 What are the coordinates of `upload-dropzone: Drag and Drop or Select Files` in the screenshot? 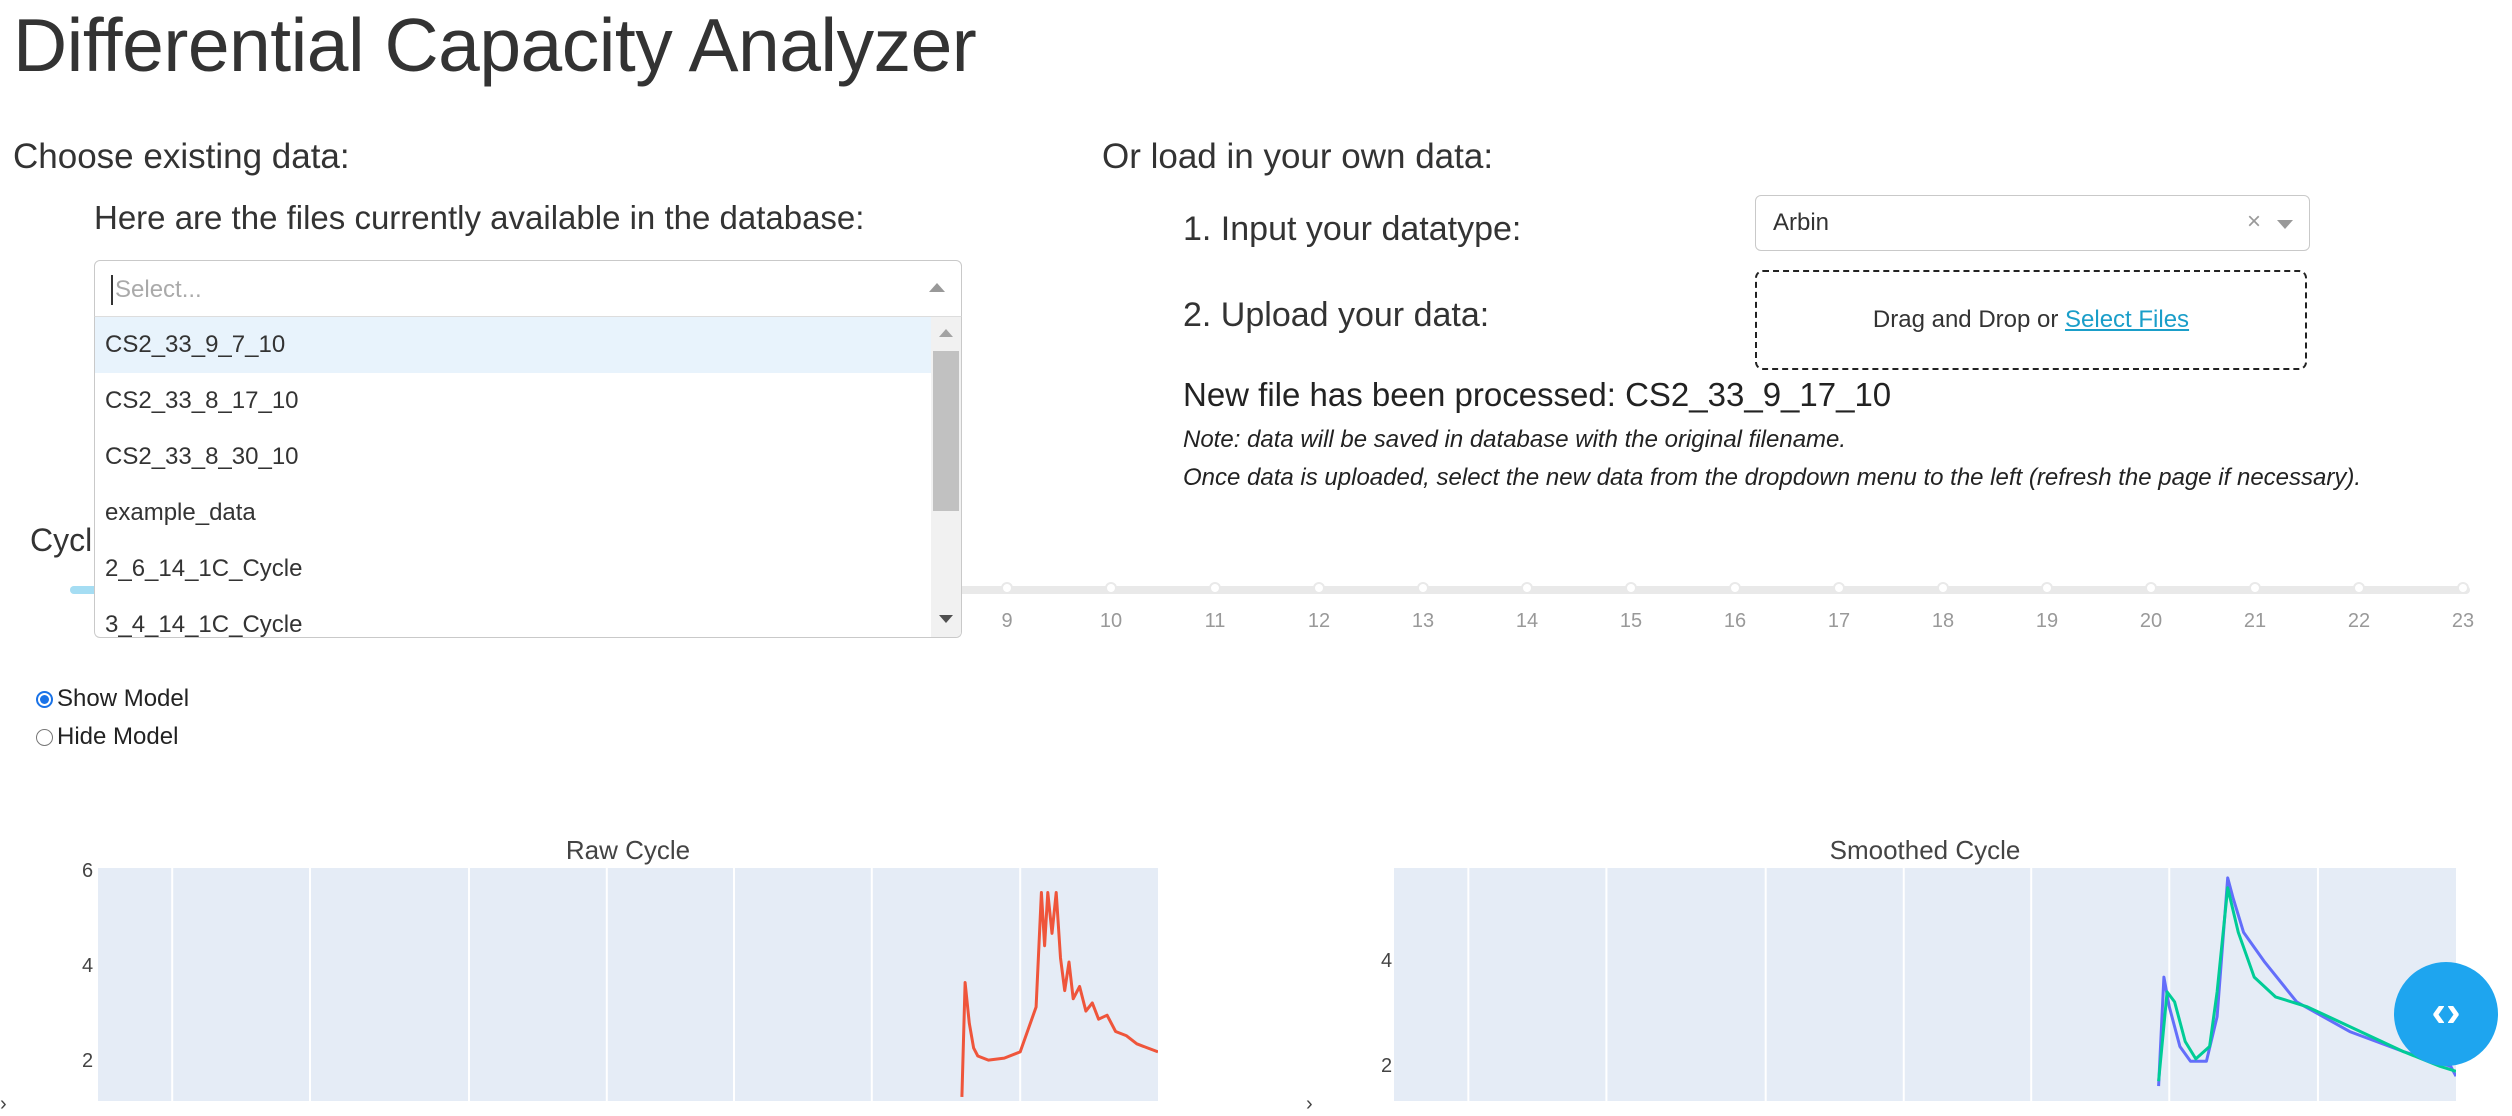 It's located at (2031, 320).